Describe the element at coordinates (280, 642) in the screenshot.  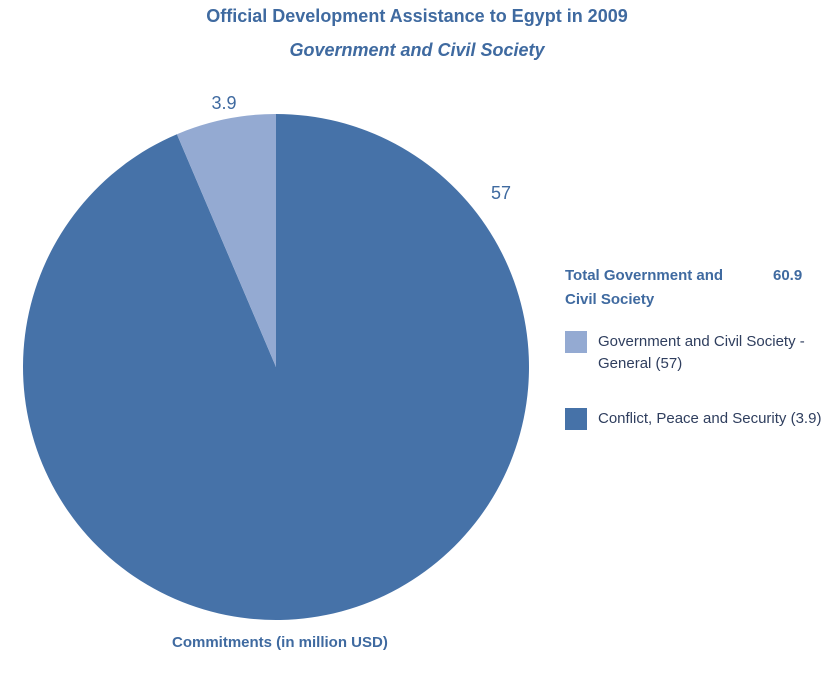
I see `x-axis-label: Commitments (in million USD)` at that location.